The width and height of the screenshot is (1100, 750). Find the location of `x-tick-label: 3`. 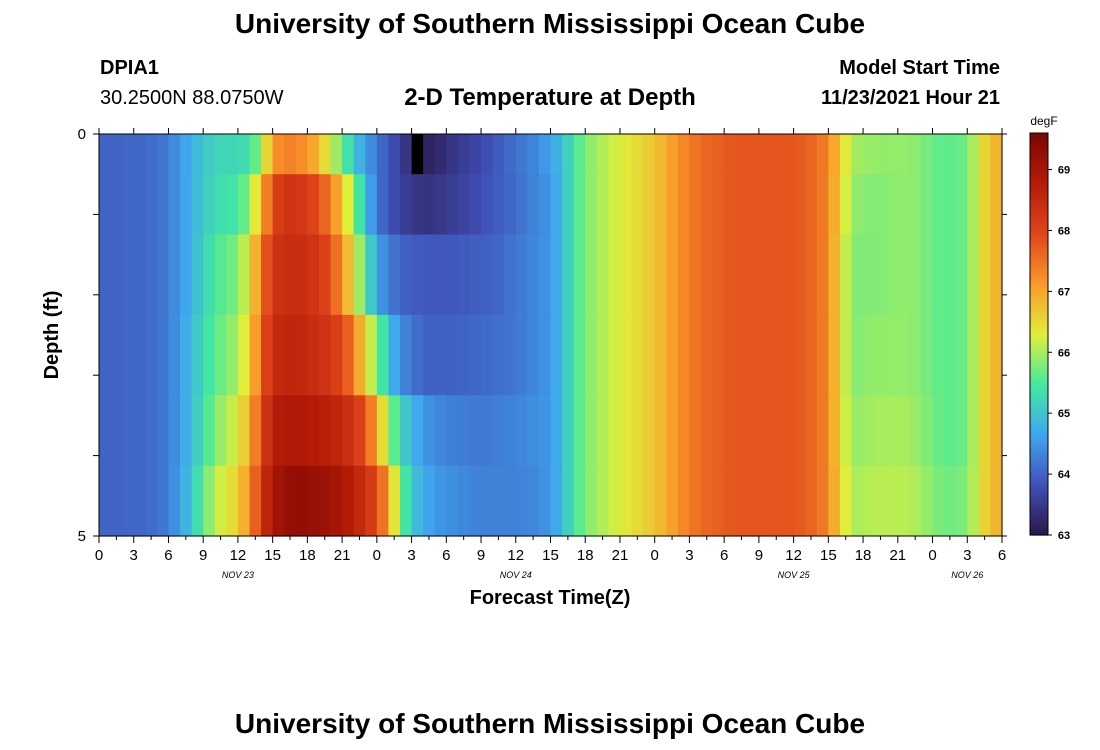

x-tick-label: 3 is located at coordinates (134, 555).